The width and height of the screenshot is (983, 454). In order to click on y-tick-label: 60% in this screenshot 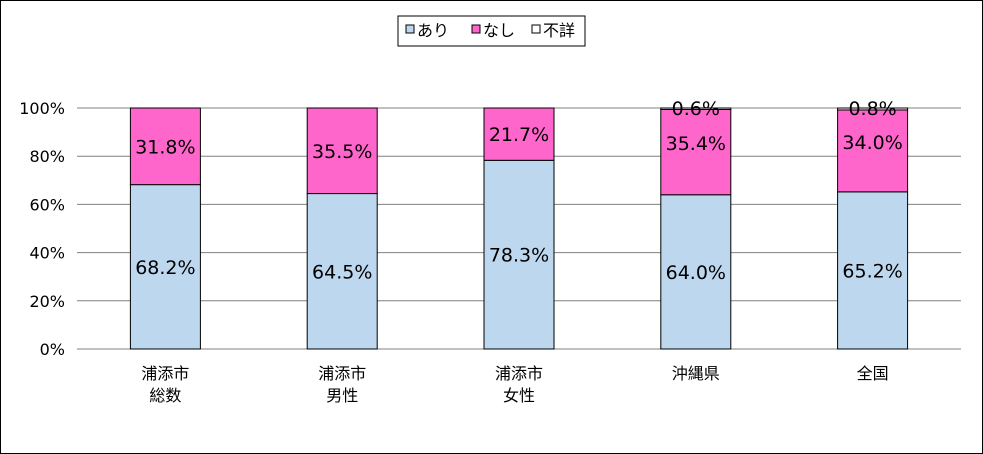, I will do `click(47, 204)`.